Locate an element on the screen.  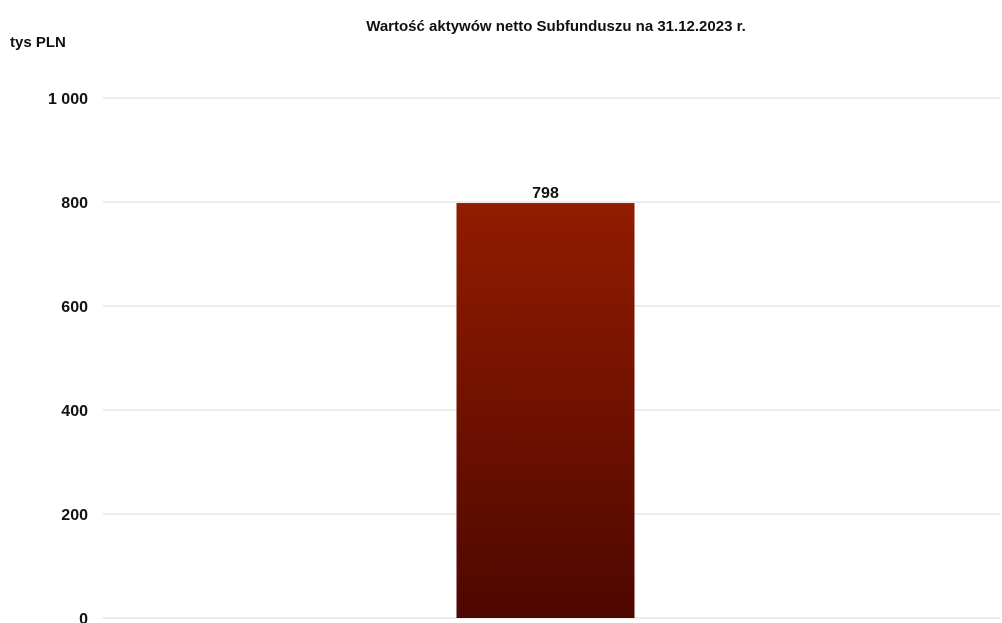
y-tick-label: 800 is located at coordinates (74, 203).